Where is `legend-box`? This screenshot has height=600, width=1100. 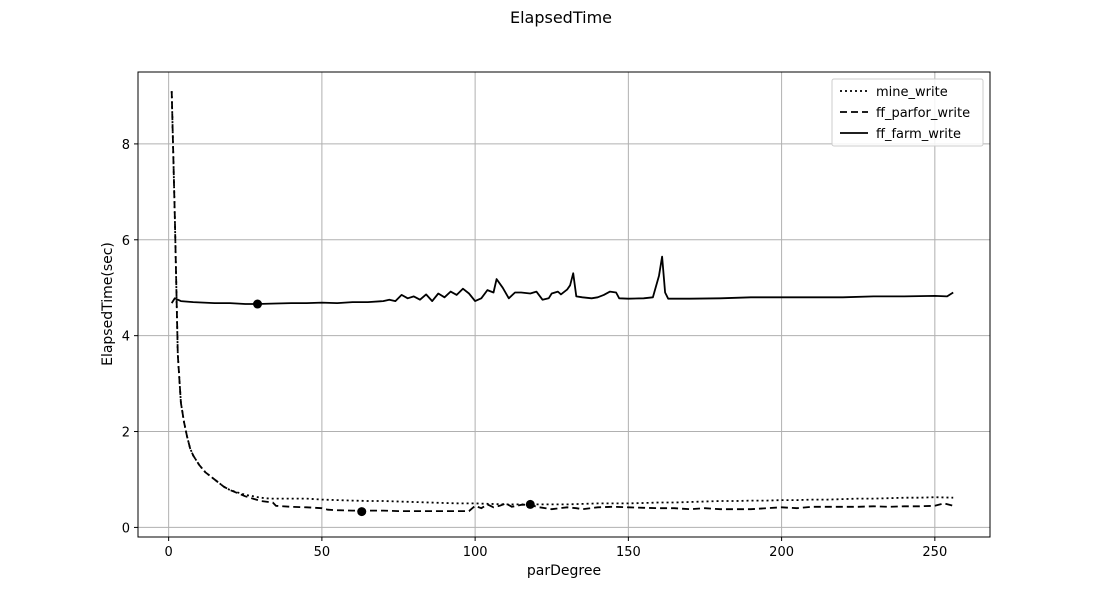
legend-box is located at coordinates (907, 112).